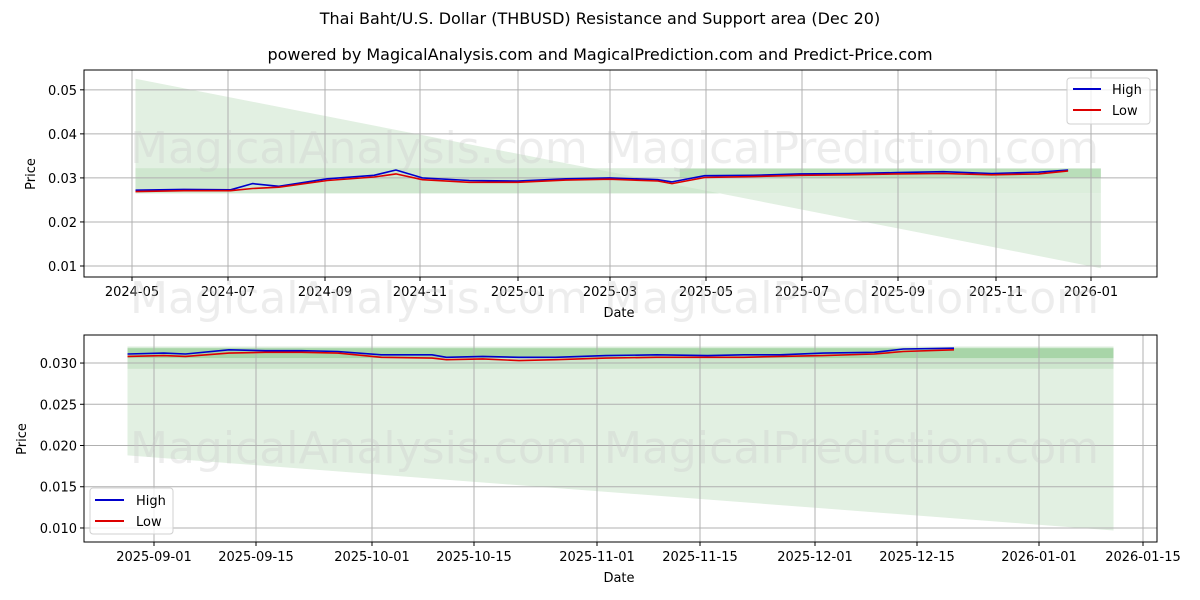 This screenshot has width=1200, height=600. I want to click on x-tick-label: 2024-11, so click(420, 292).